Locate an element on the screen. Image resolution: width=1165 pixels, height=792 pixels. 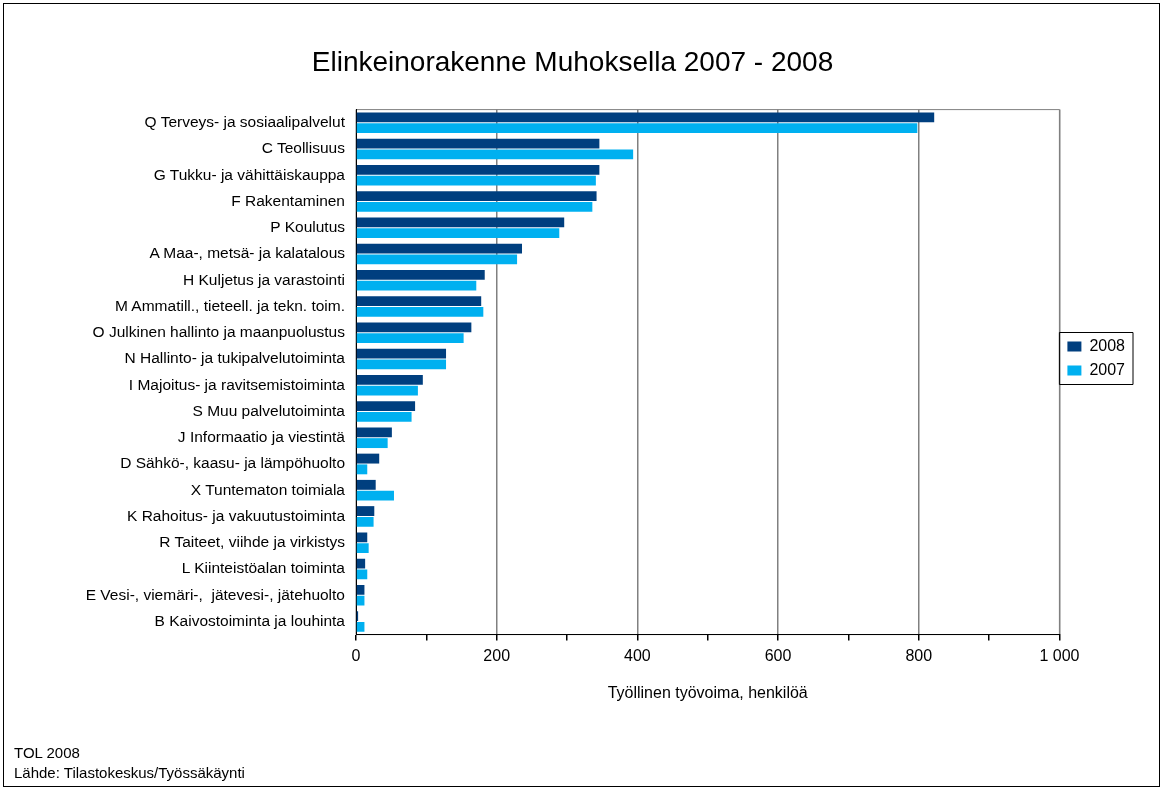
y-tick-label: S Muu palvelutoiminta is located at coordinates (269, 410).